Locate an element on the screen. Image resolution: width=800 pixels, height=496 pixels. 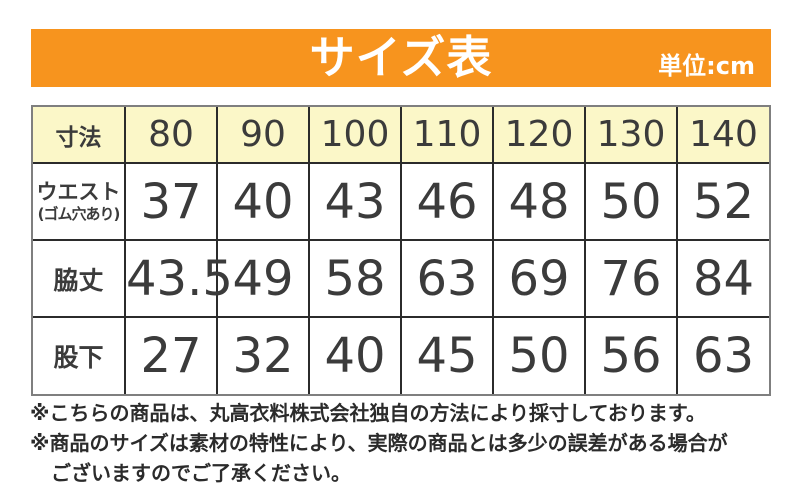
note-measurement-method: ※こちらの商品は、丸高衣料株式会社独自の方法により採寸しております。 is located at coordinates (368, 413).